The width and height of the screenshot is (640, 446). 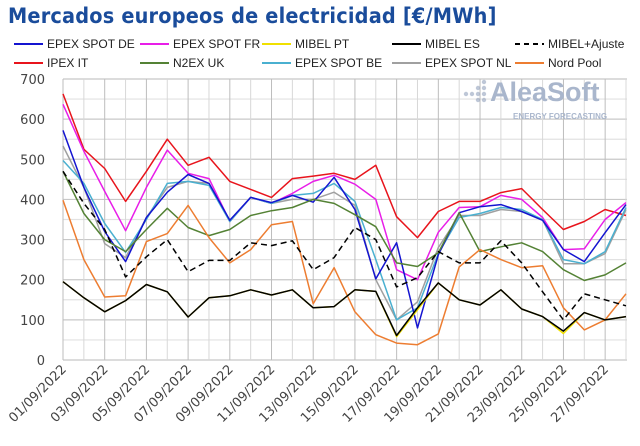 What do you see at coordinates (91, 44) in the screenshot?
I see `legend-label: EPEX SPOT DE` at bounding box center [91, 44].